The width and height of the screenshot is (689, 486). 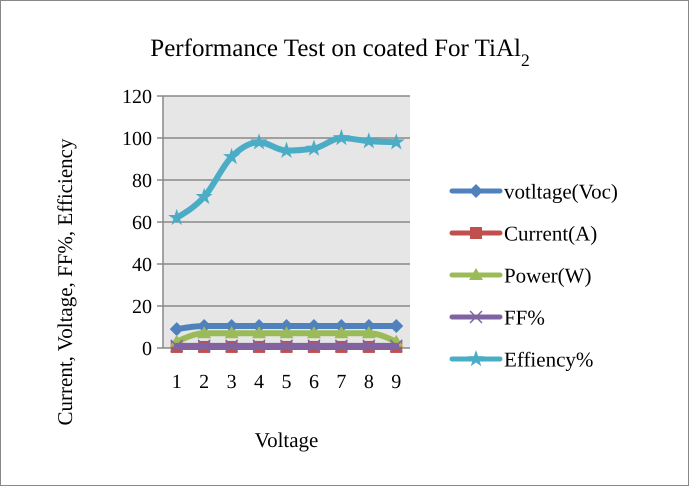 I want to click on x-tick-label: 7, so click(x=341, y=382).